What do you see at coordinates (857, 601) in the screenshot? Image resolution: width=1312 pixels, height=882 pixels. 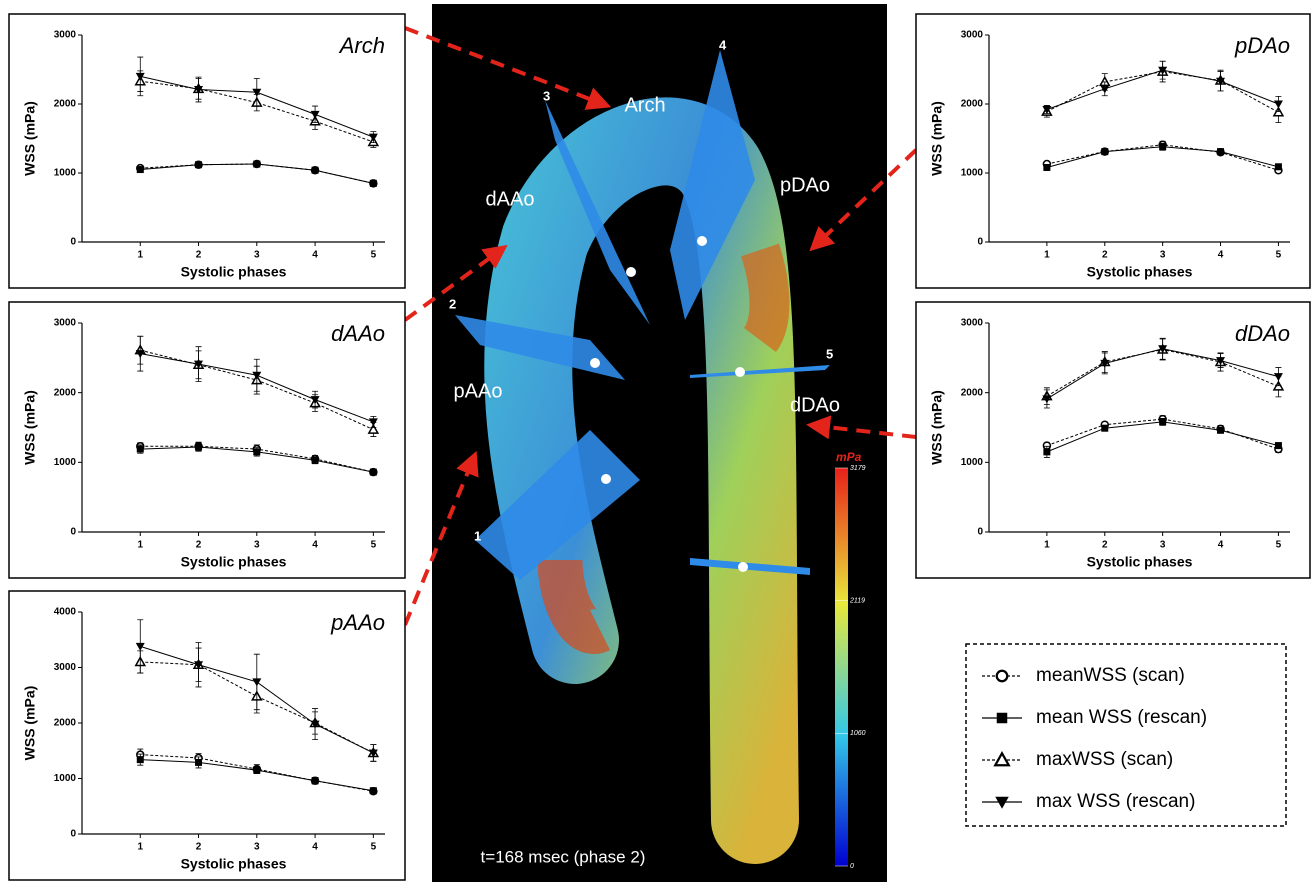 I see `colorbar-tick-label: 2119` at bounding box center [857, 601].